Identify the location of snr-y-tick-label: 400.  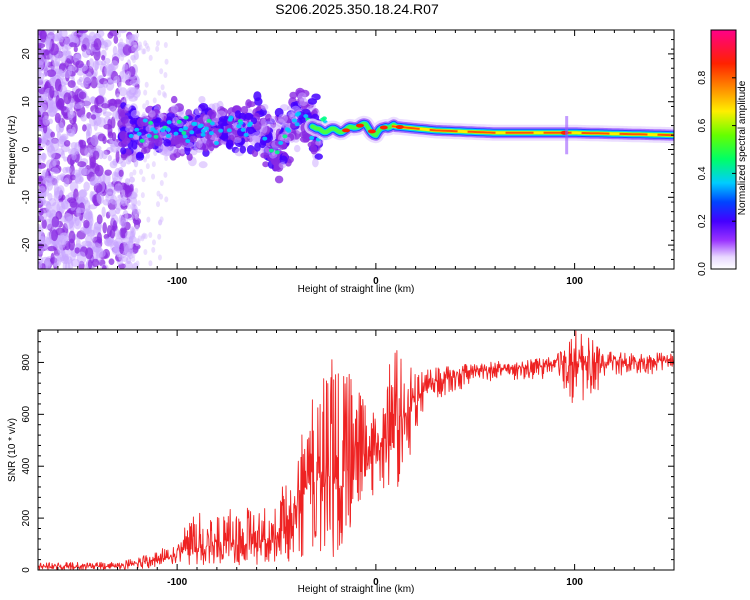
(26, 465).